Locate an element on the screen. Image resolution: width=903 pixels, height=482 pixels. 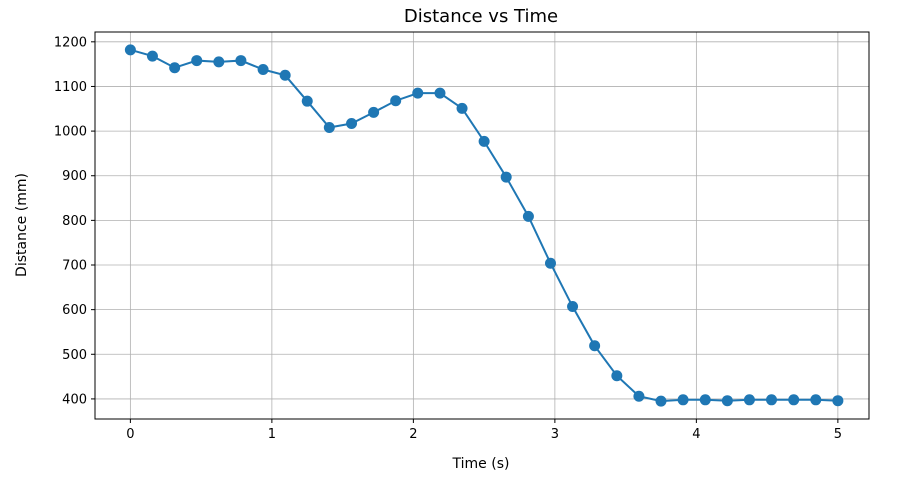
y-tick-label: 600 is located at coordinates (74, 310).